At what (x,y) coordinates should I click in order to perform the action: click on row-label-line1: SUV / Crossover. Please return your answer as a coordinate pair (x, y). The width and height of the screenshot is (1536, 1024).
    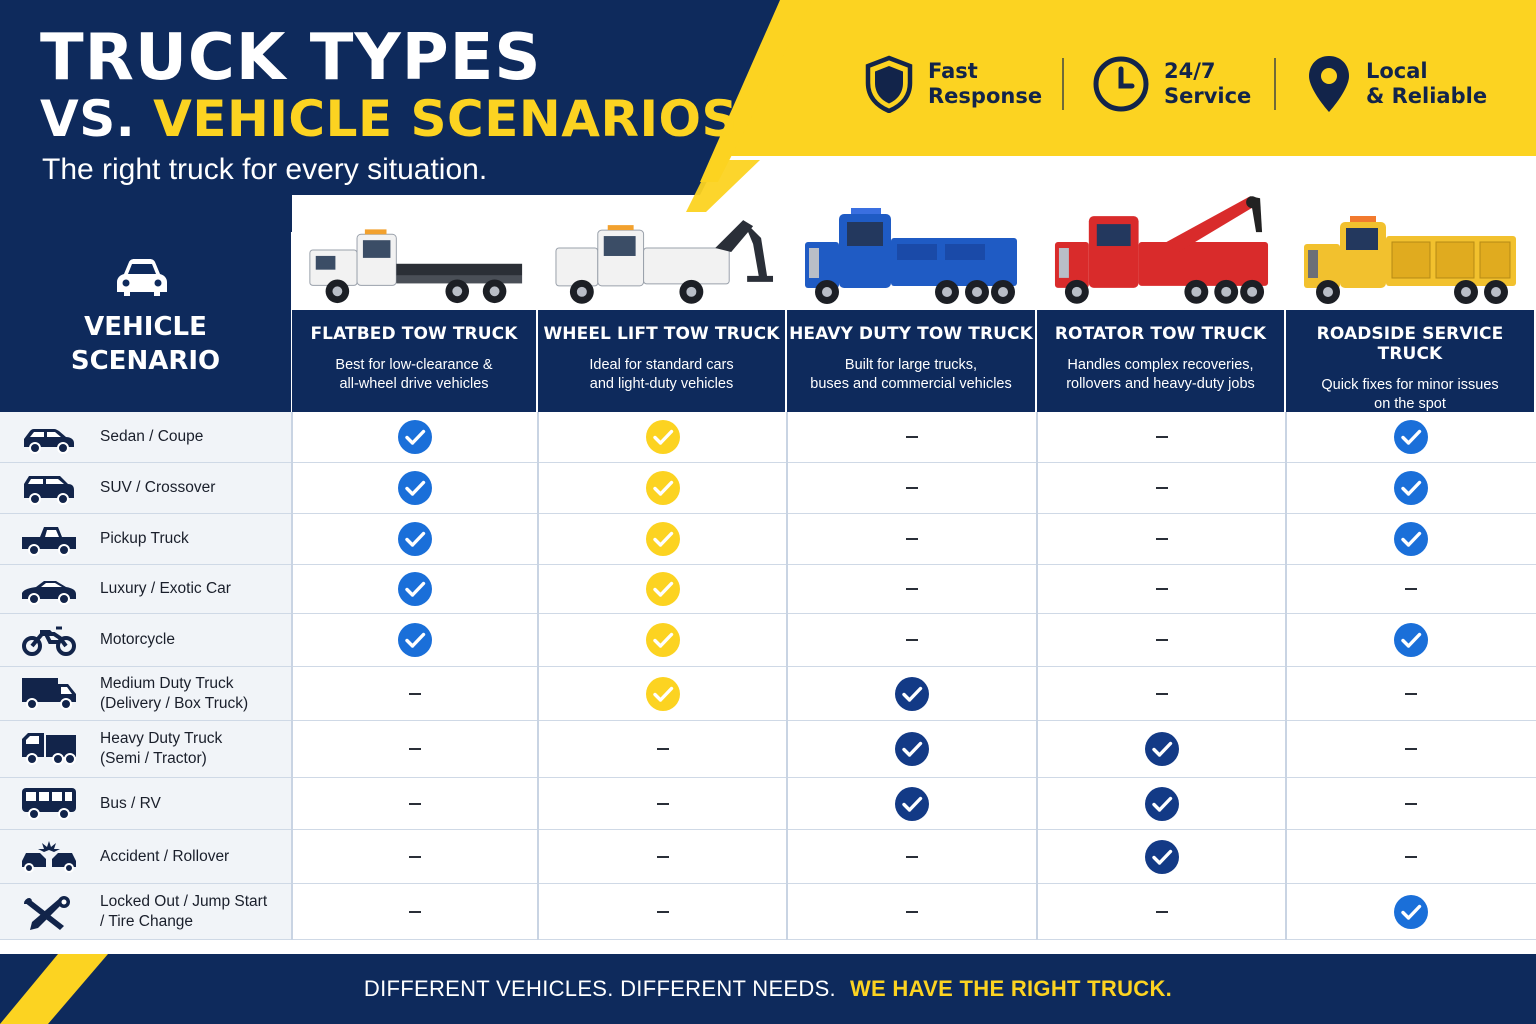
    Looking at the image, I should click on (158, 487).